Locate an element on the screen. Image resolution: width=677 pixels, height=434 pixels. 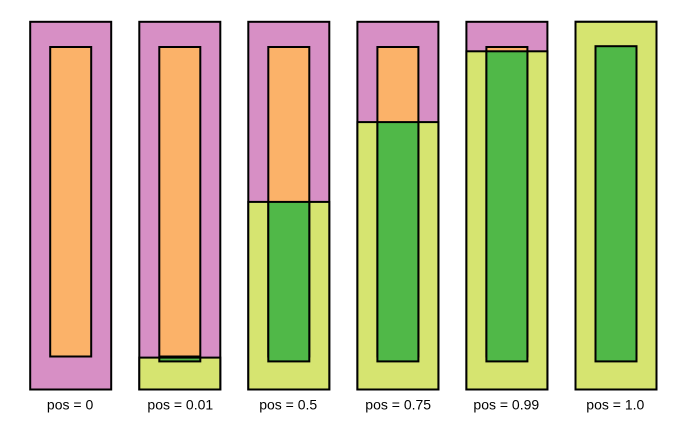
svg-text: pos = 0.99 is located at coordinates (506, 405).